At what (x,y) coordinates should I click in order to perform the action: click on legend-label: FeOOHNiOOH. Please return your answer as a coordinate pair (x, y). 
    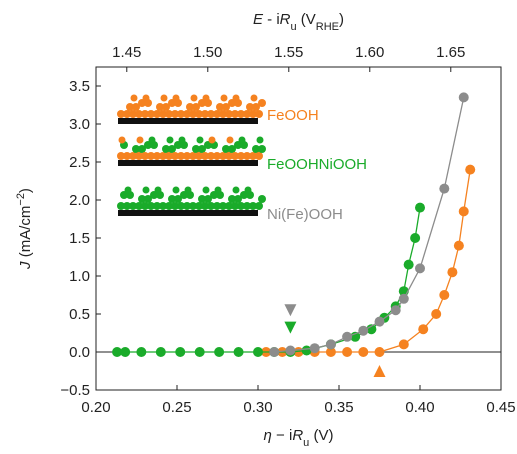
    Looking at the image, I should click on (317, 164).